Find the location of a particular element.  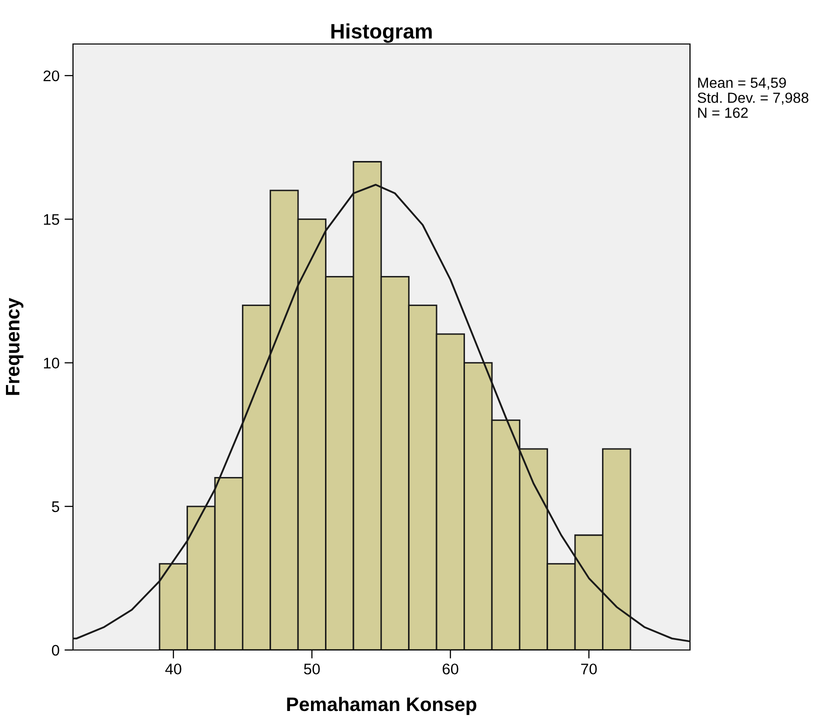

x-axis-title: Pemahaman Konsep is located at coordinates (381, 706).